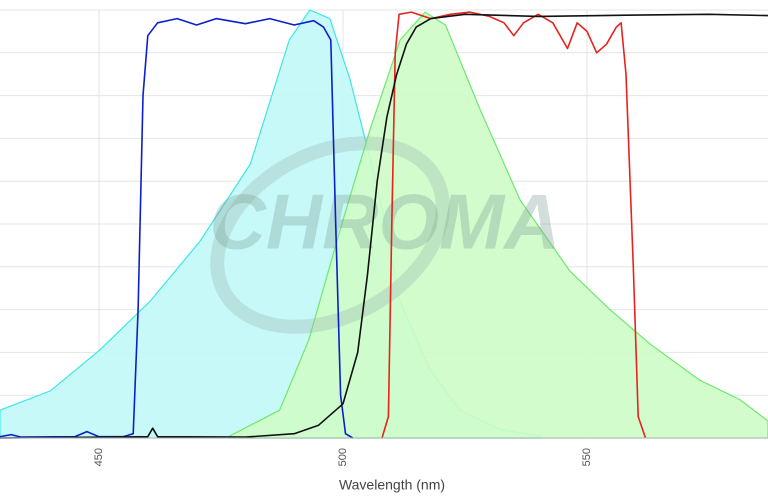 The width and height of the screenshot is (768, 500). I want to click on x-tick-label: 550, so click(587, 457).